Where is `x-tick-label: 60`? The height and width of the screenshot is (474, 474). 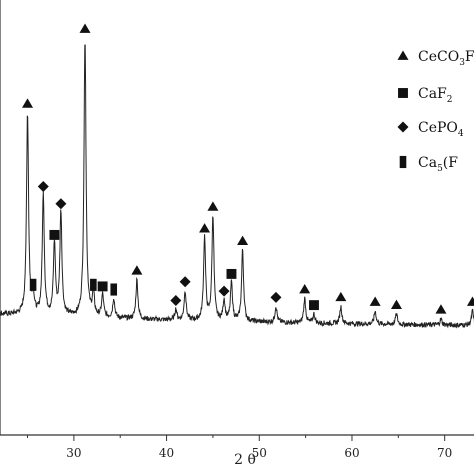 x-tick-label: 60 is located at coordinates (351, 453).